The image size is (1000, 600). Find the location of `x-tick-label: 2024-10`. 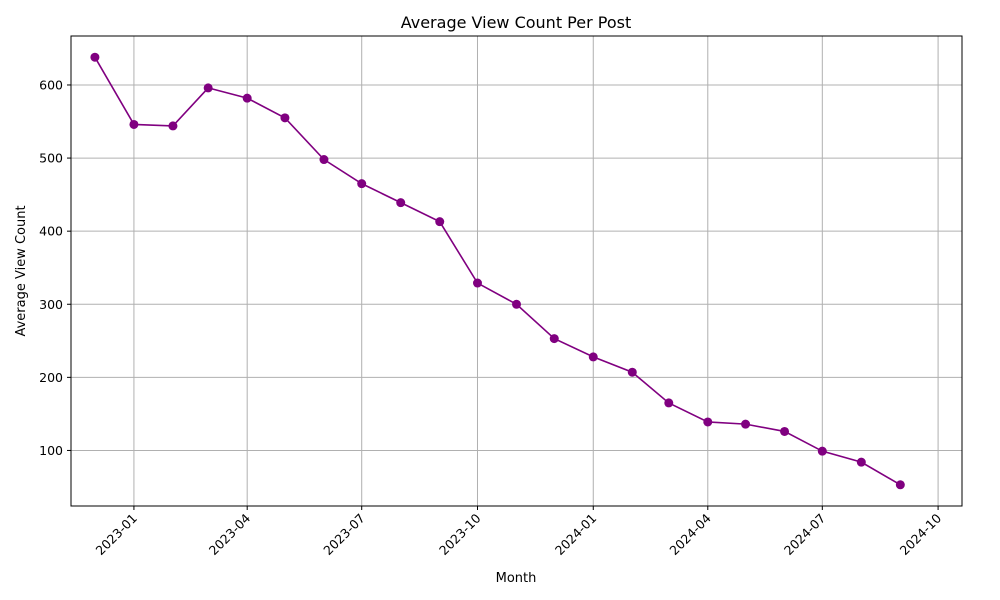

x-tick-label: 2024-10 is located at coordinates (921, 534).